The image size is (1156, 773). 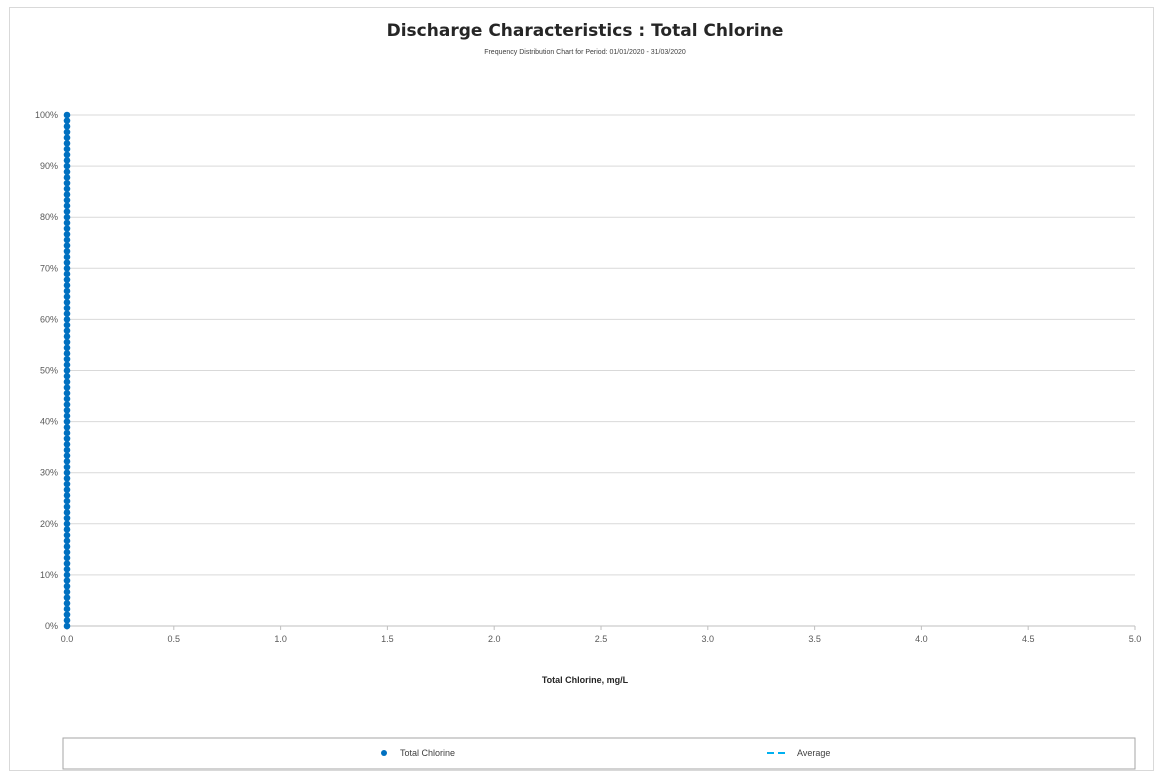 I want to click on x-tick-label: 2.0, so click(x=494, y=639).